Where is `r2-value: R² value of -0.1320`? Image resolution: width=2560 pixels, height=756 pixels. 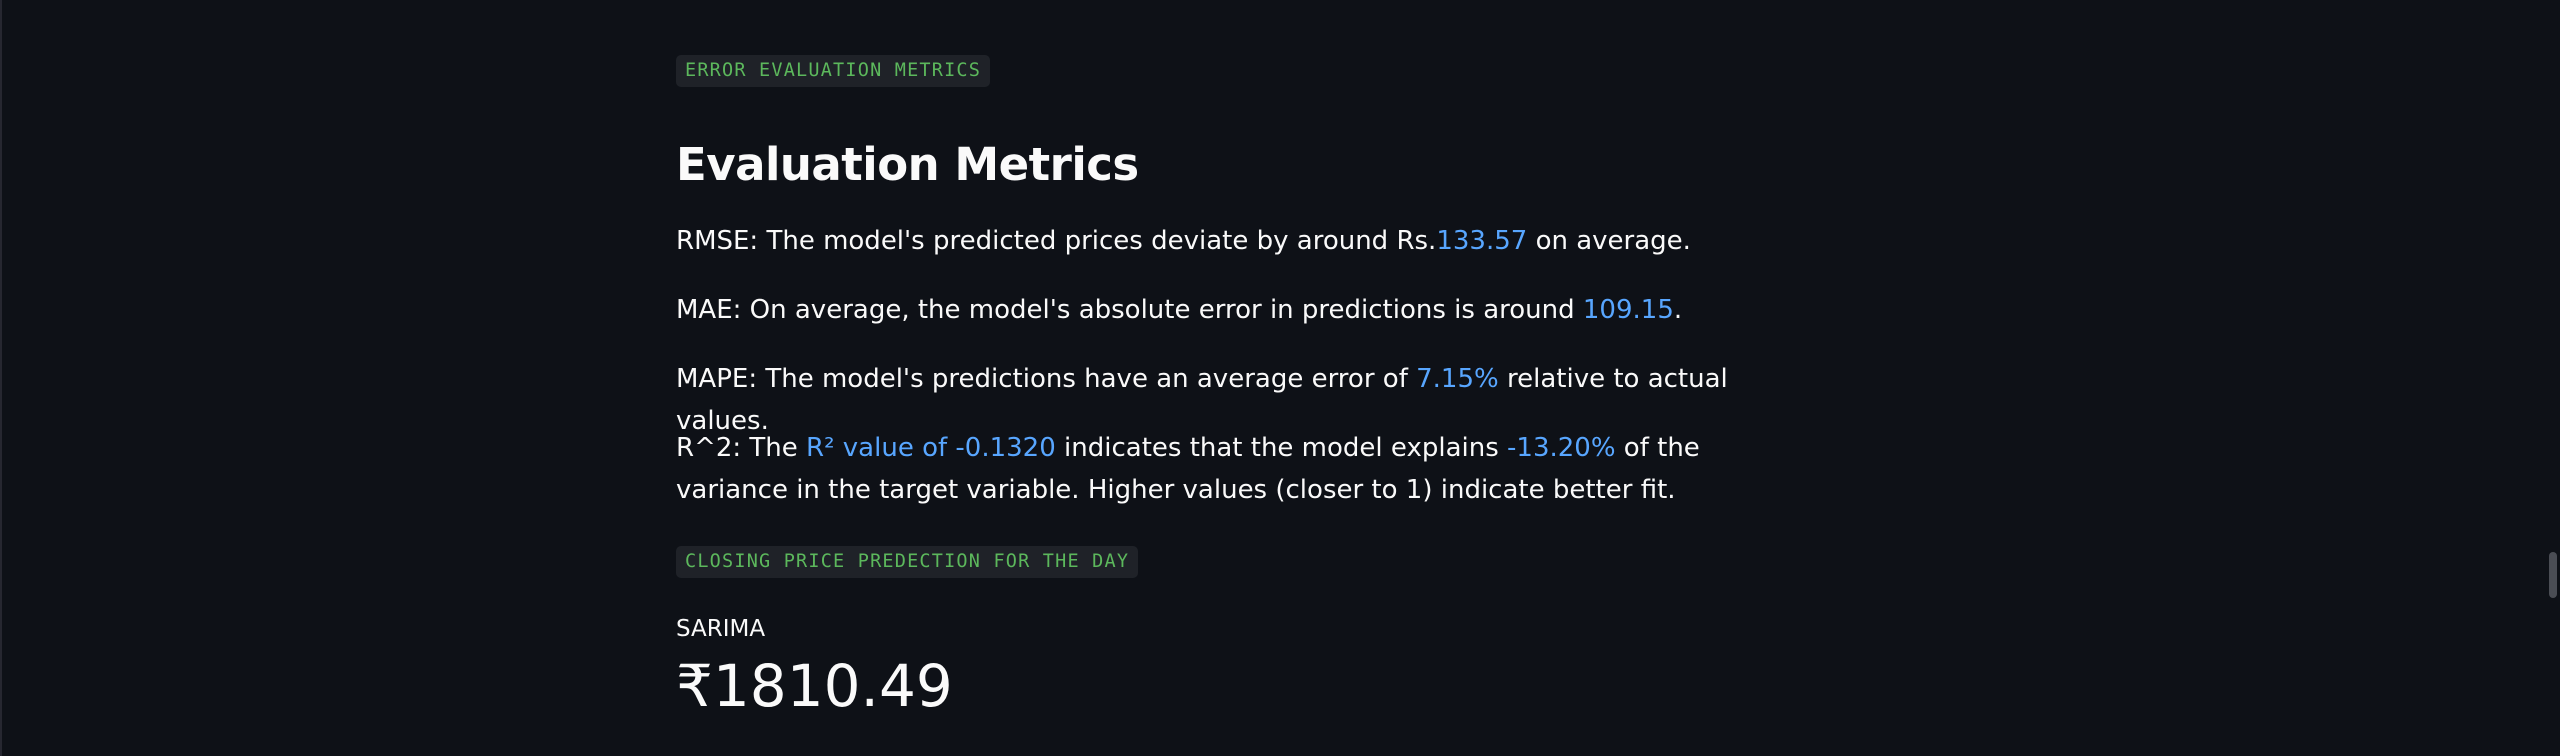
r2-value: R² value of -0.1320 is located at coordinates (931, 448).